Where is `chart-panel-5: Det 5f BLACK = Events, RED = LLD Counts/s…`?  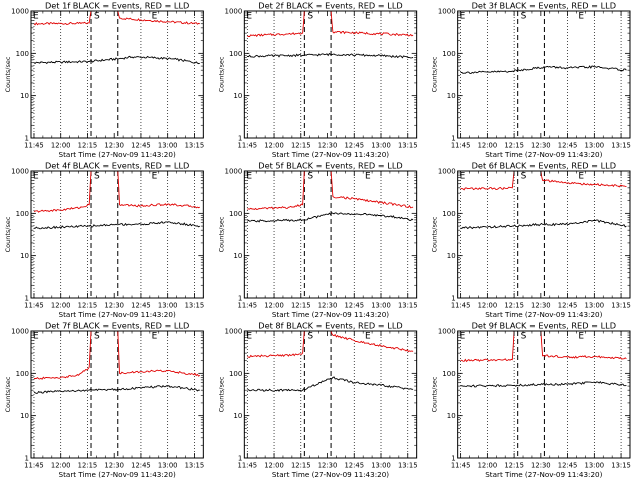 chart-panel-5: Det 5f BLACK = Events, RED = LLD Counts/s… is located at coordinates (317, 240).